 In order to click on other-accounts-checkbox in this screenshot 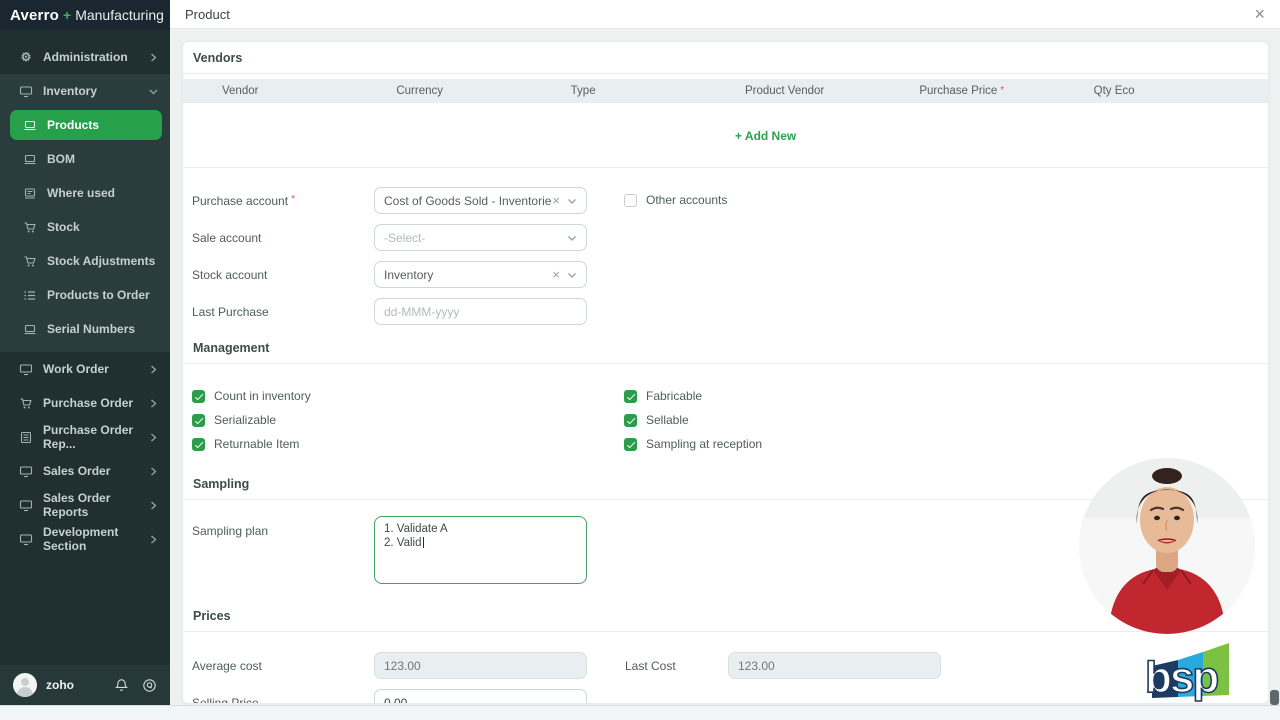, I will do `click(630, 200)`.